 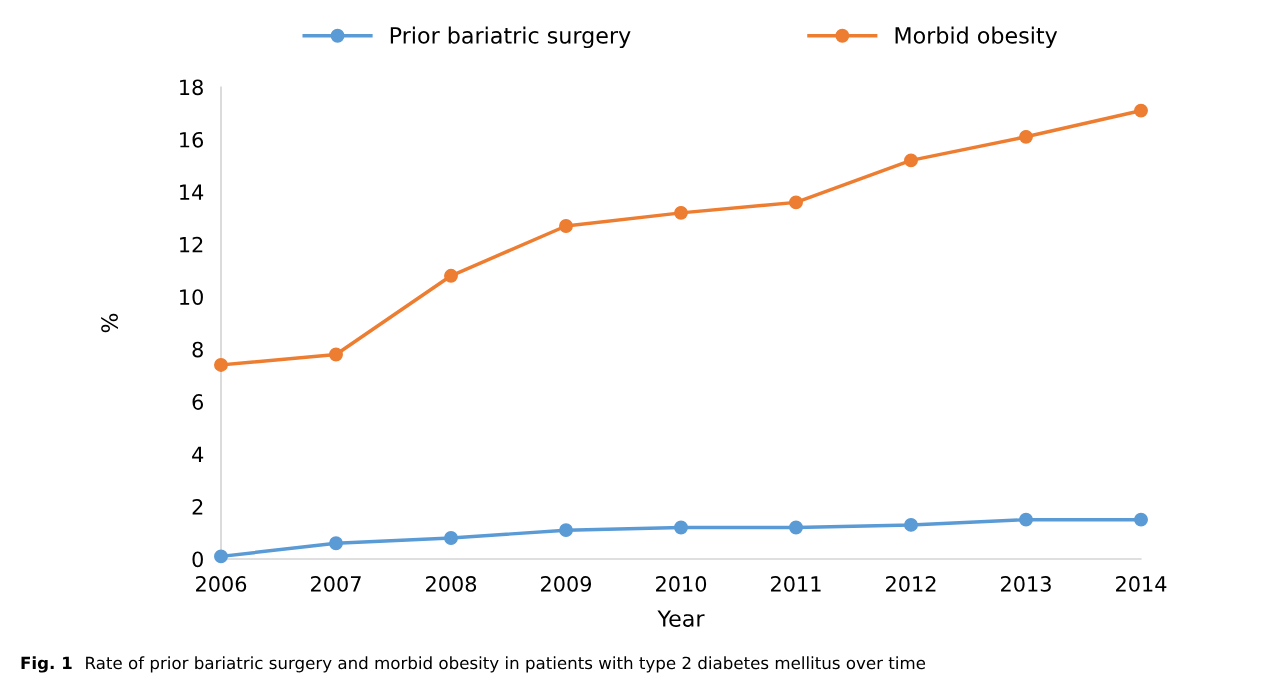 I want to click on text: Rate of prior bariatric surgery and morbid obesity in patients with type 2 diabetes mellitus over time, so click(x=506, y=664).